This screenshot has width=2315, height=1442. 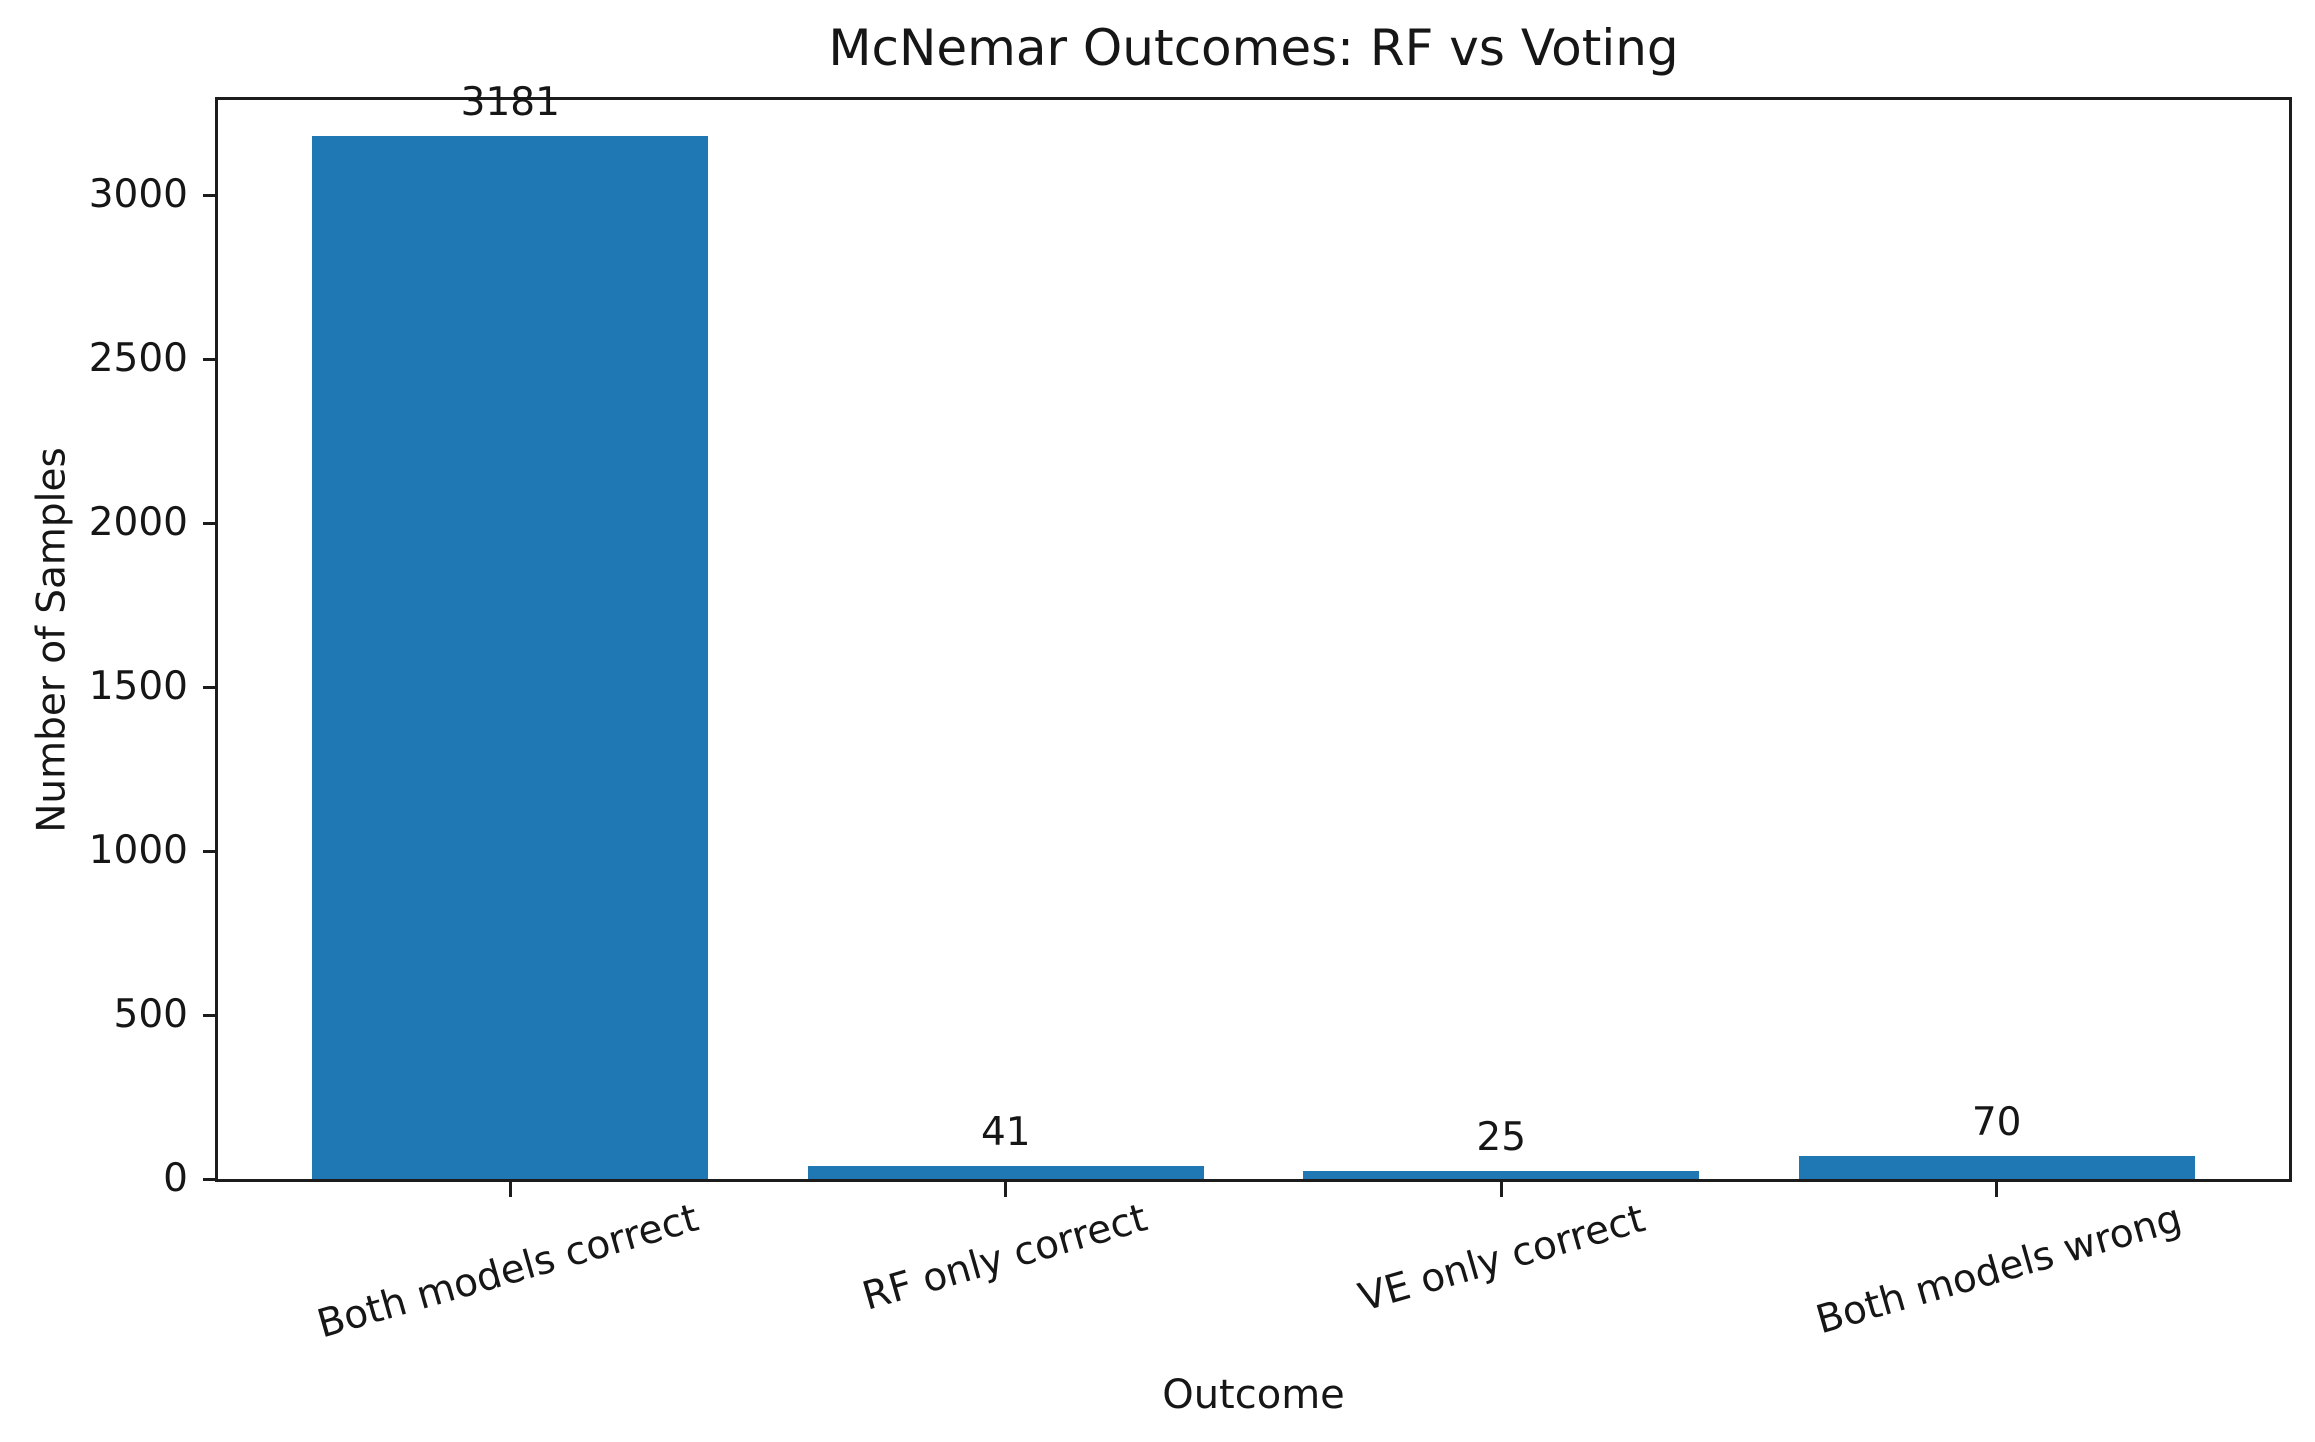 What do you see at coordinates (138, 359) in the screenshot?
I see `y-tick-label: 2500` at bounding box center [138, 359].